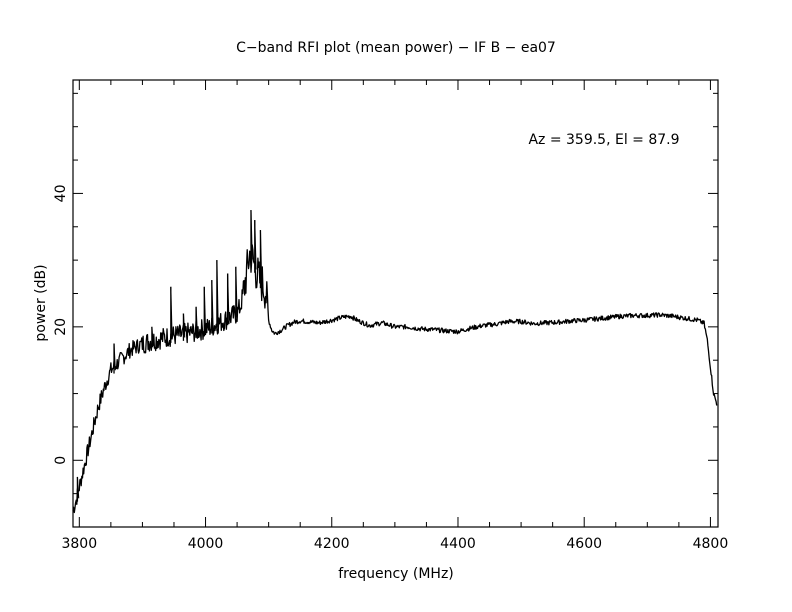 This screenshot has width=792, height=612. What do you see at coordinates (61, 194) in the screenshot?
I see `y-tick-label: 40` at bounding box center [61, 194].